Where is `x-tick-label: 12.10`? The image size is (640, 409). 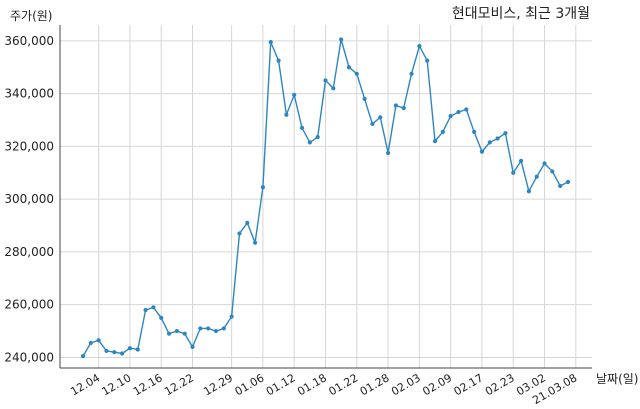
x-tick-label: 12.10 is located at coordinates (117, 384).